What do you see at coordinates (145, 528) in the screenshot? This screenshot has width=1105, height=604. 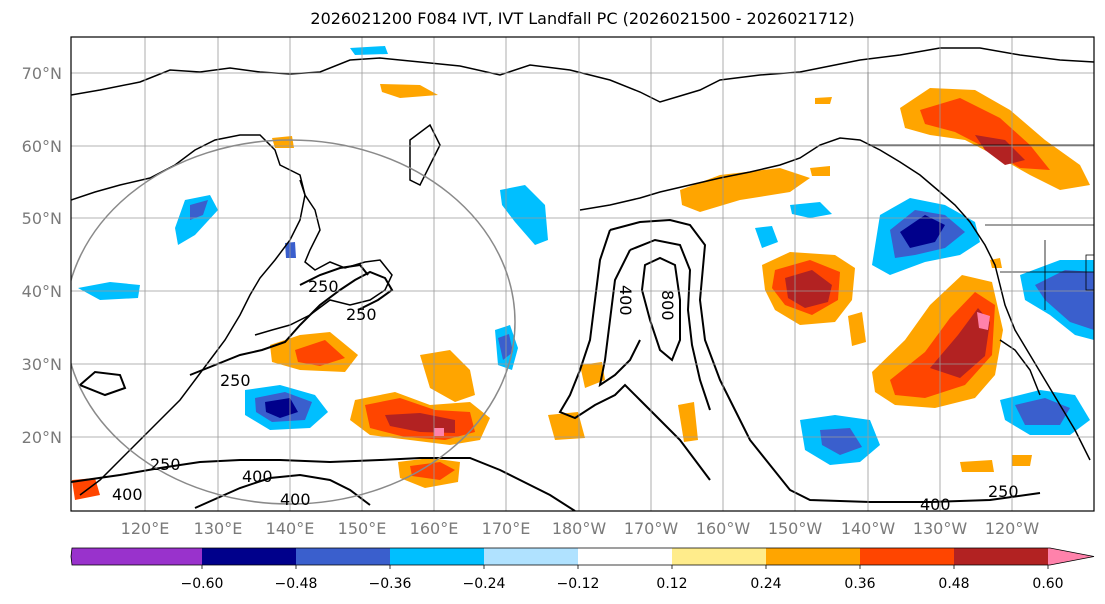 I see `lon-label: 120°E` at bounding box center [145, 528].